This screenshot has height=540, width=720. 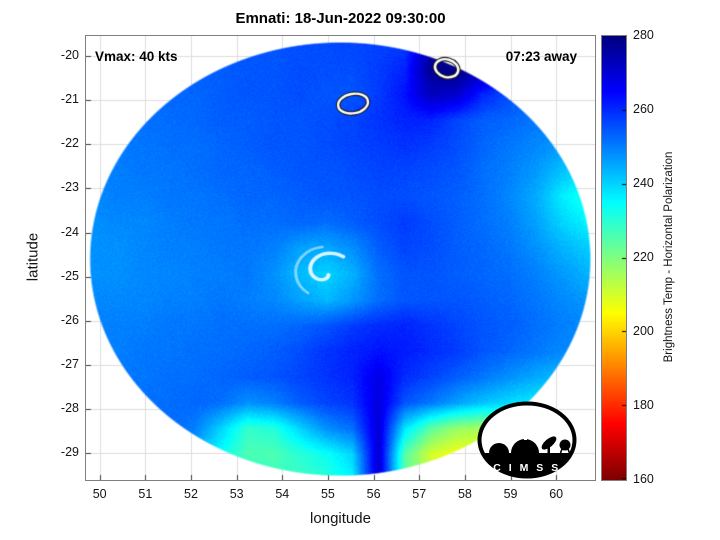 What do you see at coordinates (643, 257) in the screenshot?
I see `colorbar-tick-label: 220` at bounding box center [643, 257].